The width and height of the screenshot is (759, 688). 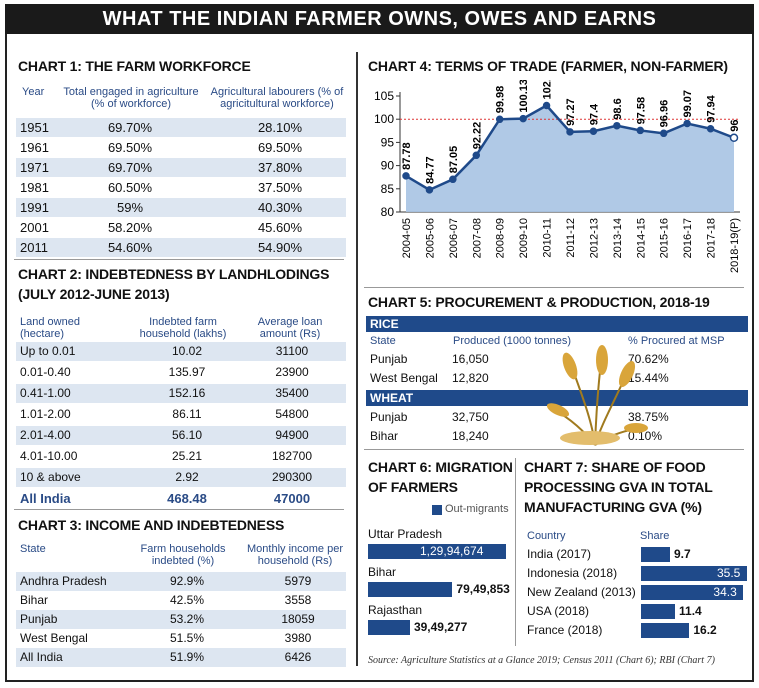 What do you see at coordinates (41, 657) in the screenshot?
I see `chart3.rows-cell: All India` at bounding box center [41, 657].